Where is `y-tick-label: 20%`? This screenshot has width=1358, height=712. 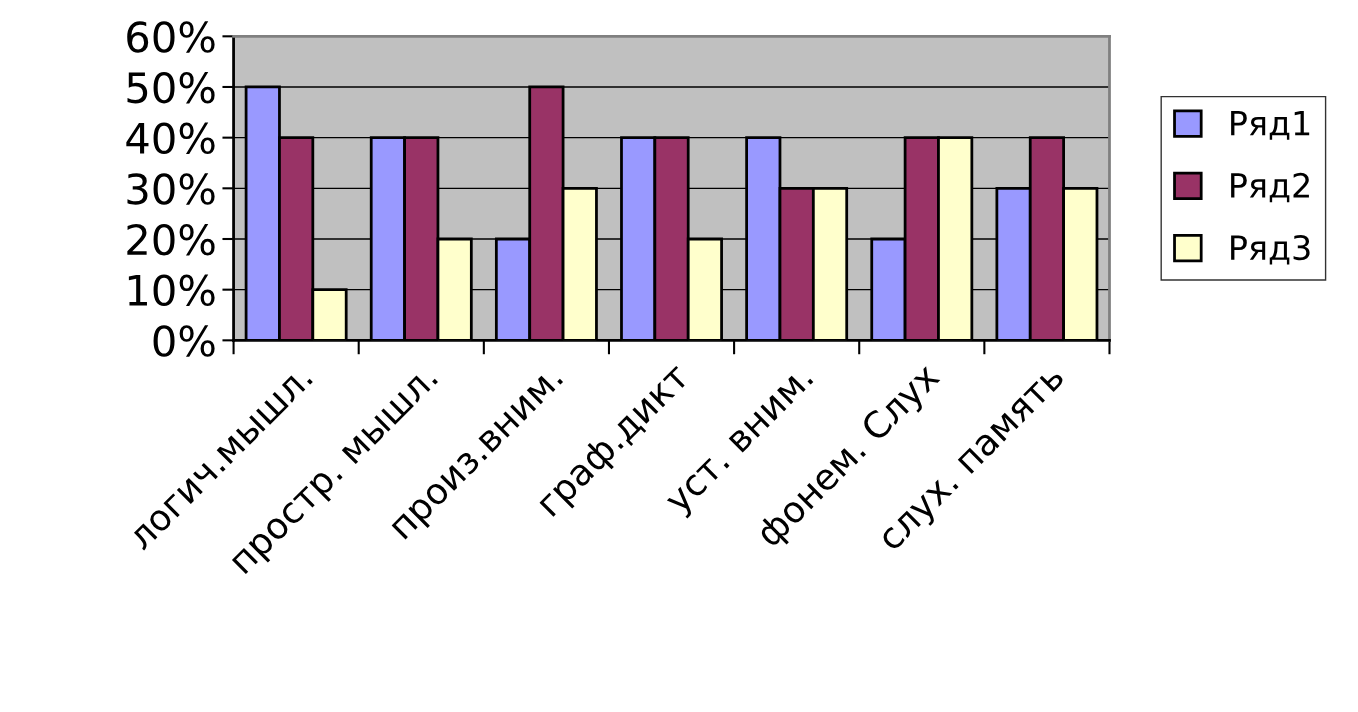
y-tick-label: 20% is located at coordinates (171, 239).